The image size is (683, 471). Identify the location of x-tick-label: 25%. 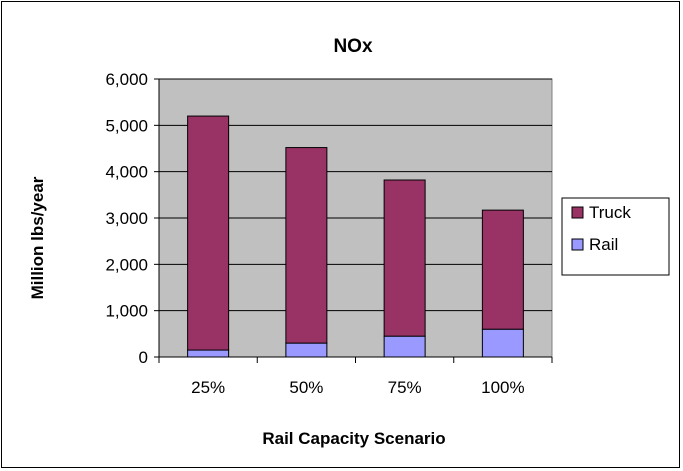
(208, 387).